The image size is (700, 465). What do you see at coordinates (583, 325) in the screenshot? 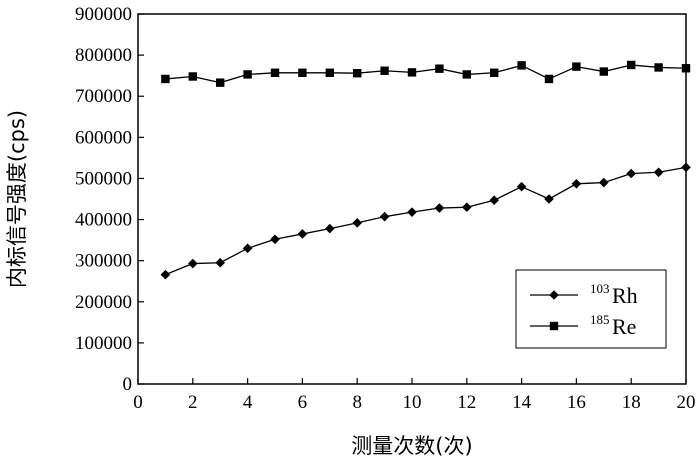
I see `legend-item-re: 185 Re` at bounding box center [583, 325].